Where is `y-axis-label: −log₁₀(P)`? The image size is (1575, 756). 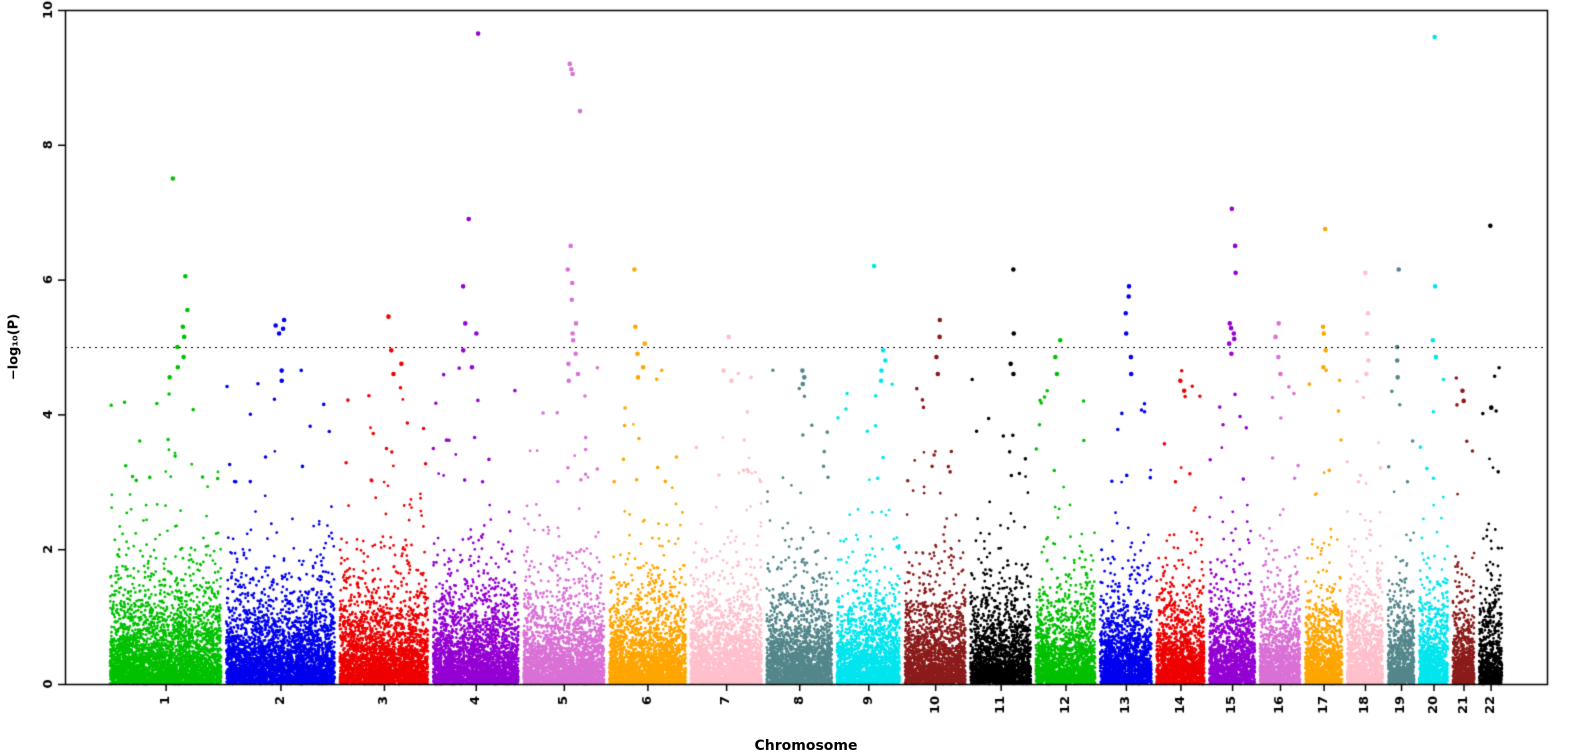
y-axis-label: −log₁₀(P) is located at coordinates (14, 347).